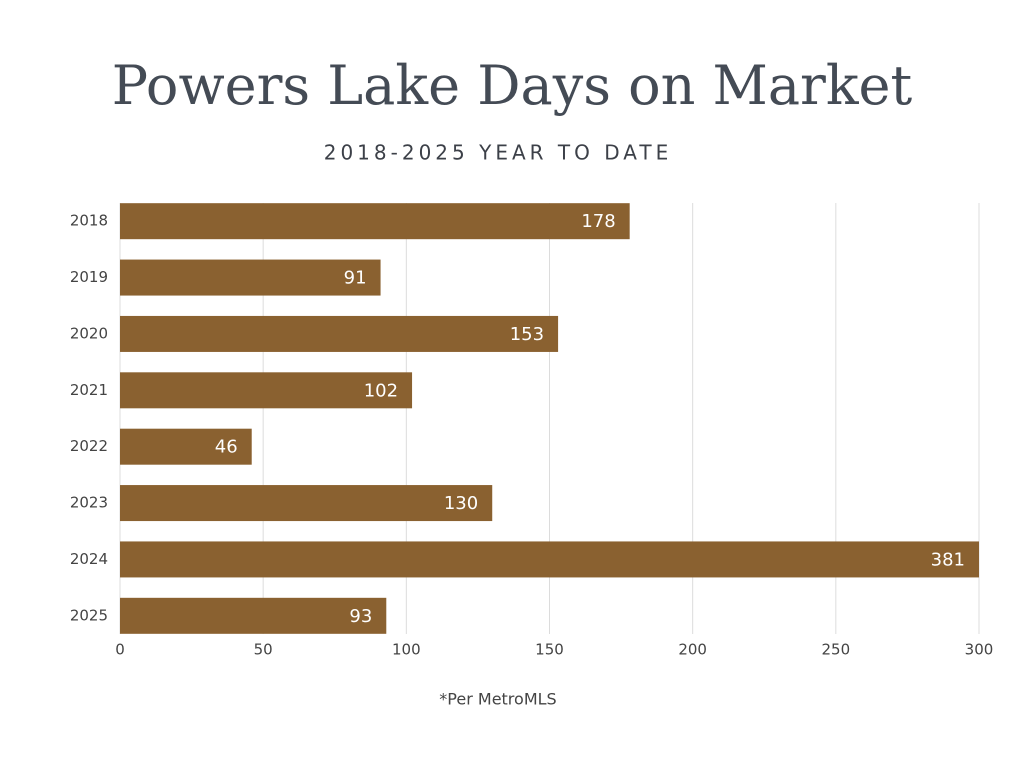  Describe the element at coordinates (226, 447) in the screenshot. I see `value-label: 46` at that location.